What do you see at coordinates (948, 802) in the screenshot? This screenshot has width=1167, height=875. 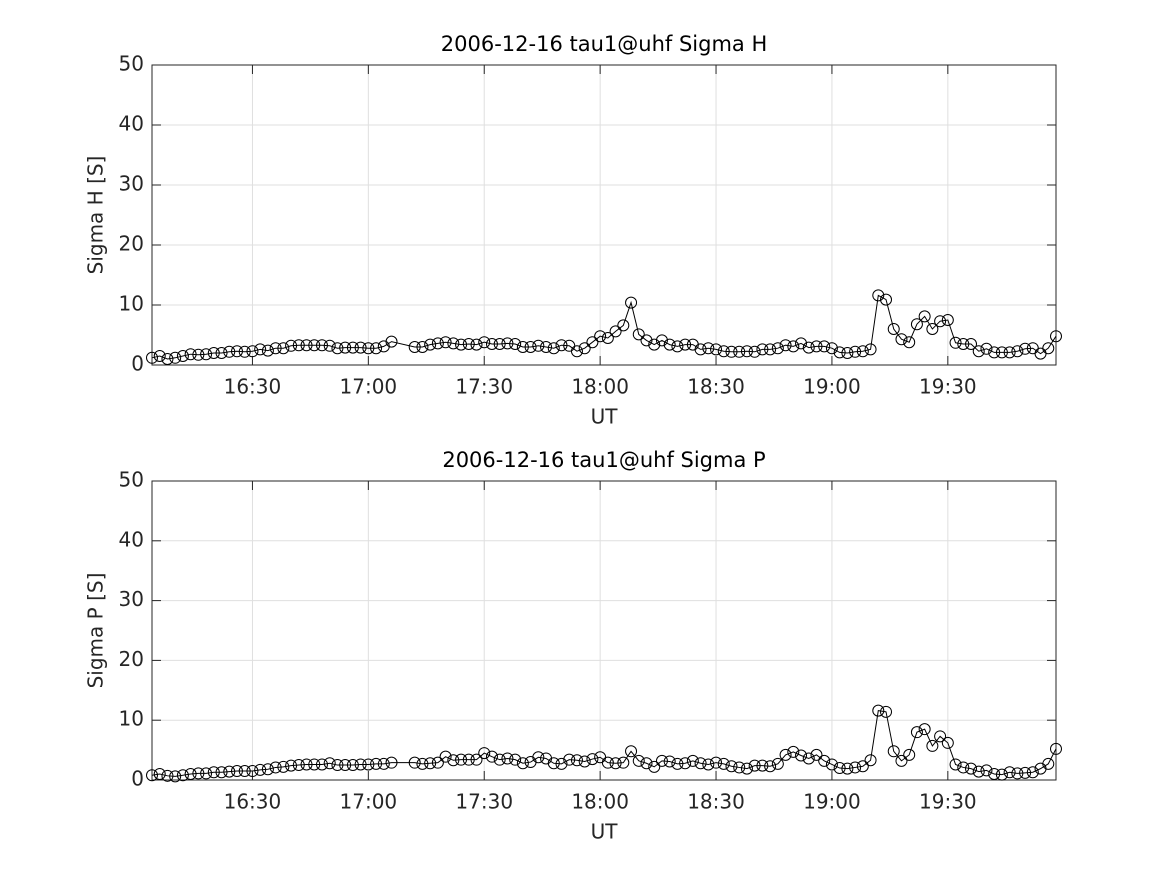 I see `x-tick-label: 19:30` at bounding box center [948, 802].